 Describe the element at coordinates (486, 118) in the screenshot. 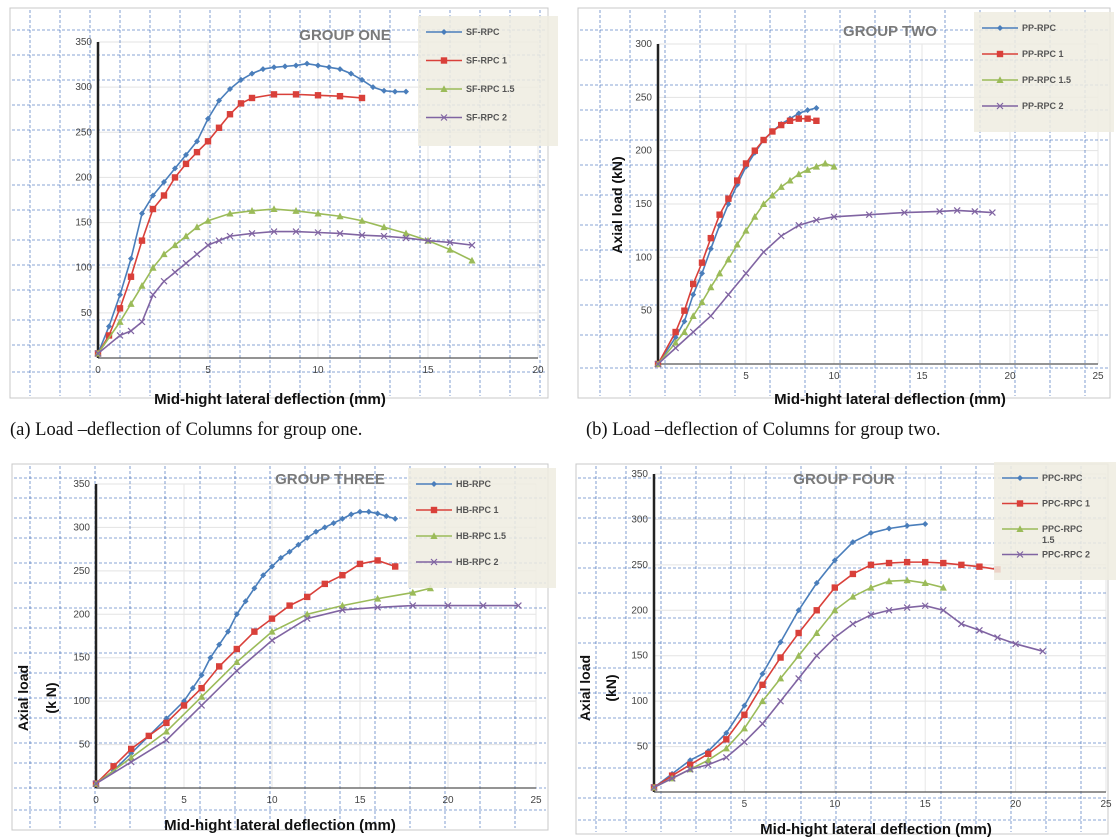

I see `legend-label: SF-RPC 2` at that location.